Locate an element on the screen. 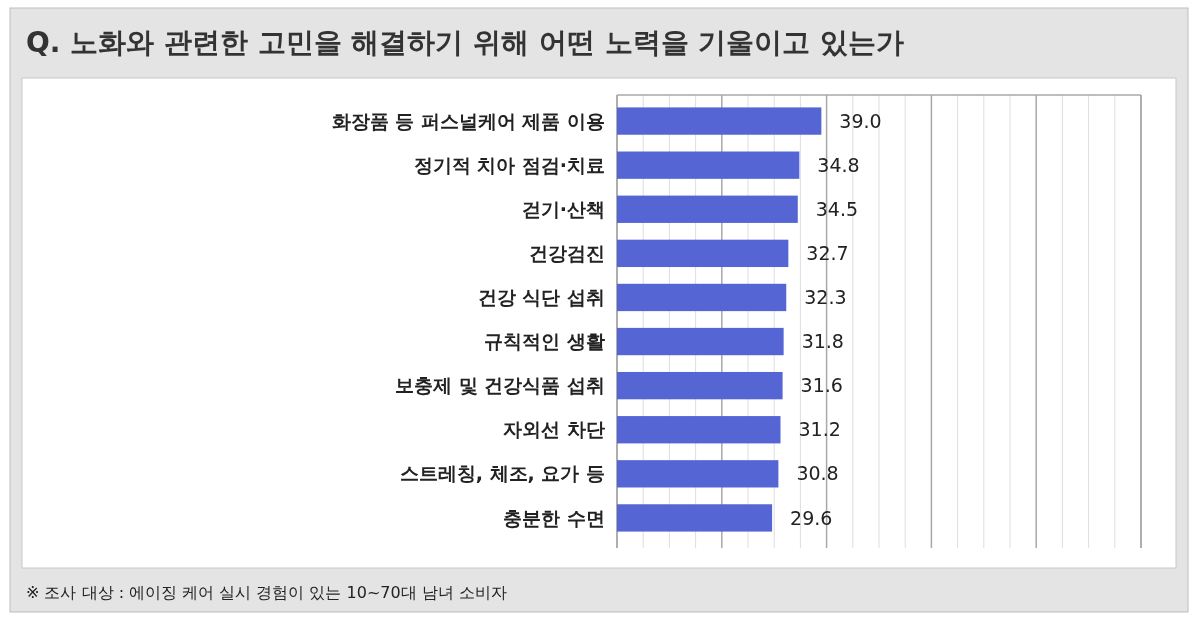 The height and width of the screenshot is (624, 1200). y-tick-label: 충분한 수면 is located at coordinates (554, 517).